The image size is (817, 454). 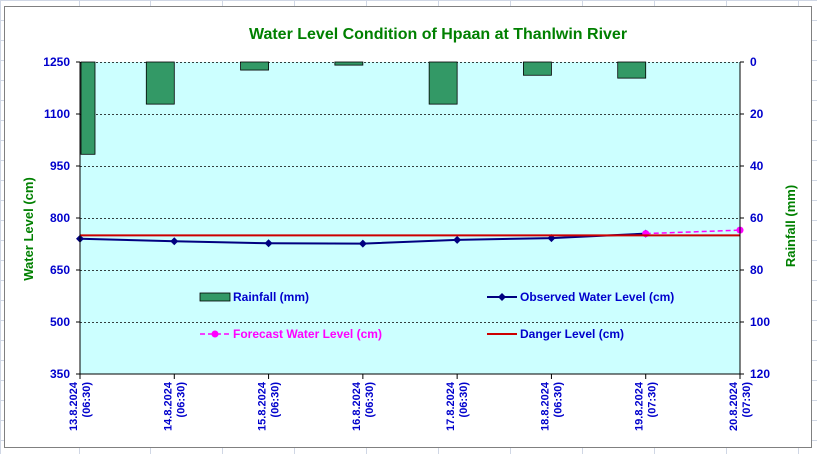 I want to click on x-tick-label: 18.8.2024 (06:30), so click(x=551, y=406).